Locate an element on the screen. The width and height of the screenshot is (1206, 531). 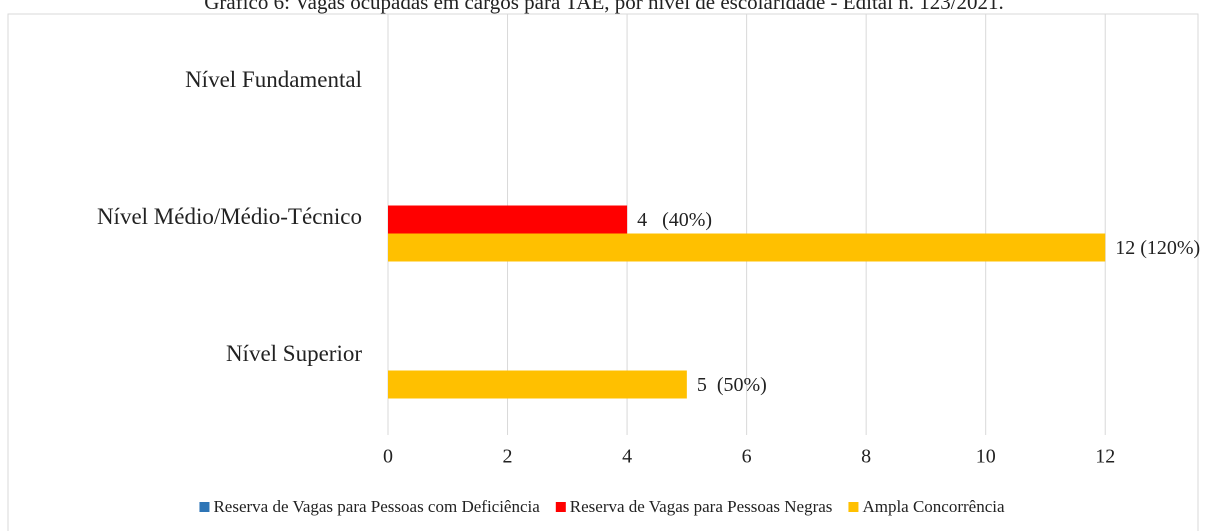
data-label: 12 (120%) is located at coordinates (1157, 248).